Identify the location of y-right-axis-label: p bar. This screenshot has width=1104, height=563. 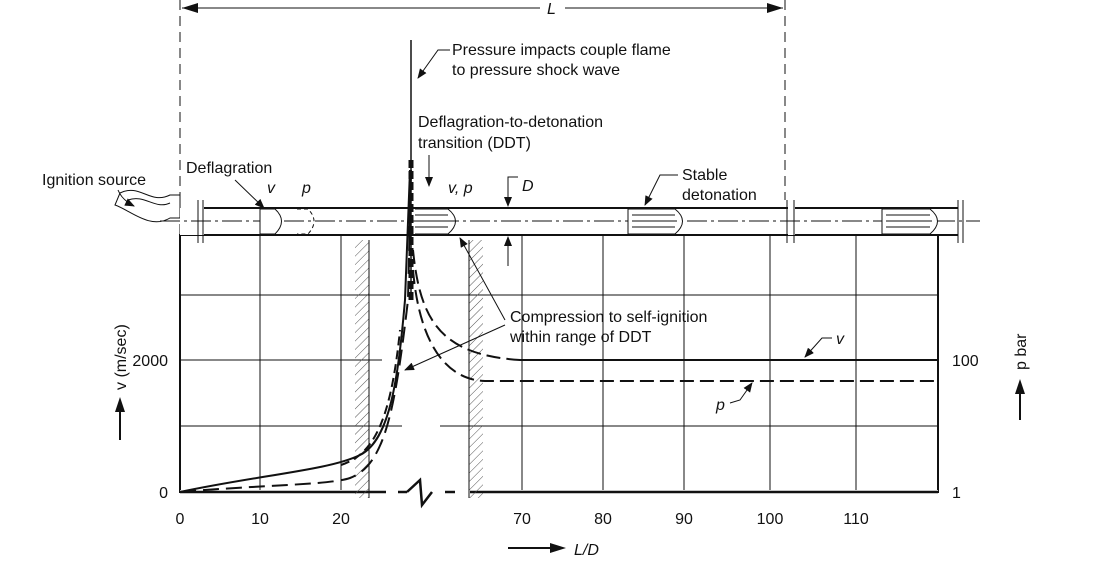
(1021, 351).